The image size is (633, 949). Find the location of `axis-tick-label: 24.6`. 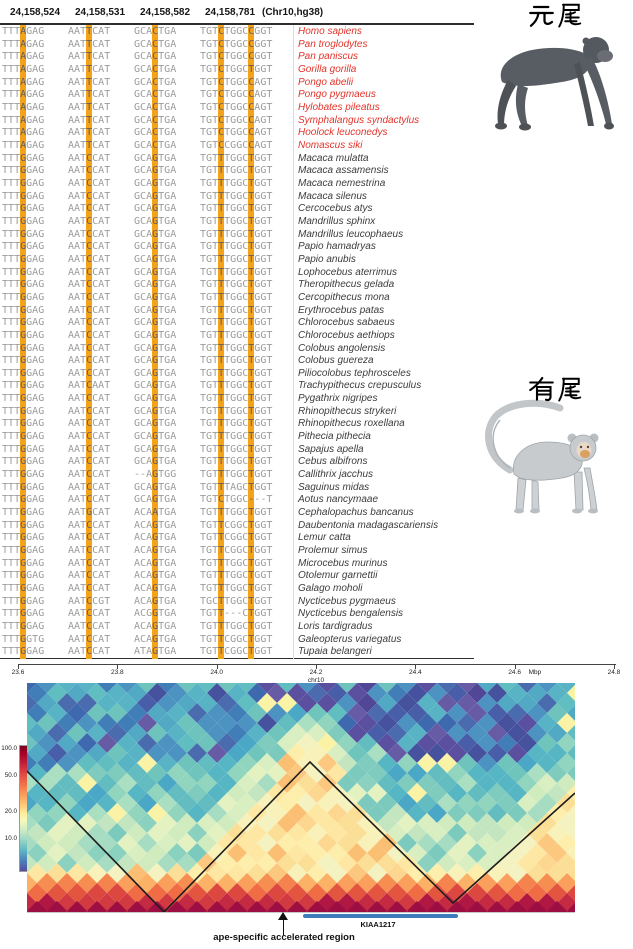

axis-tick-label: 24.6 is located at coordinates (514, 672).